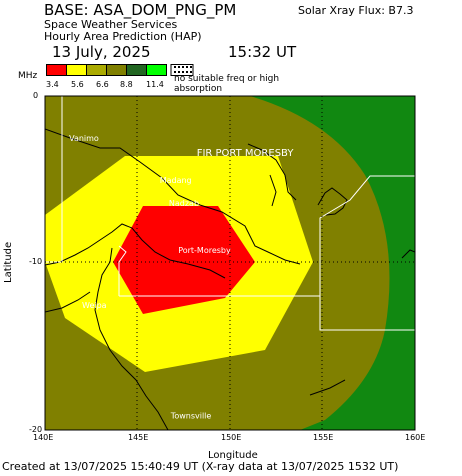 This screenshot has height=476, width=462. I want to click on y-tick-label: 0, so click(36, 95).